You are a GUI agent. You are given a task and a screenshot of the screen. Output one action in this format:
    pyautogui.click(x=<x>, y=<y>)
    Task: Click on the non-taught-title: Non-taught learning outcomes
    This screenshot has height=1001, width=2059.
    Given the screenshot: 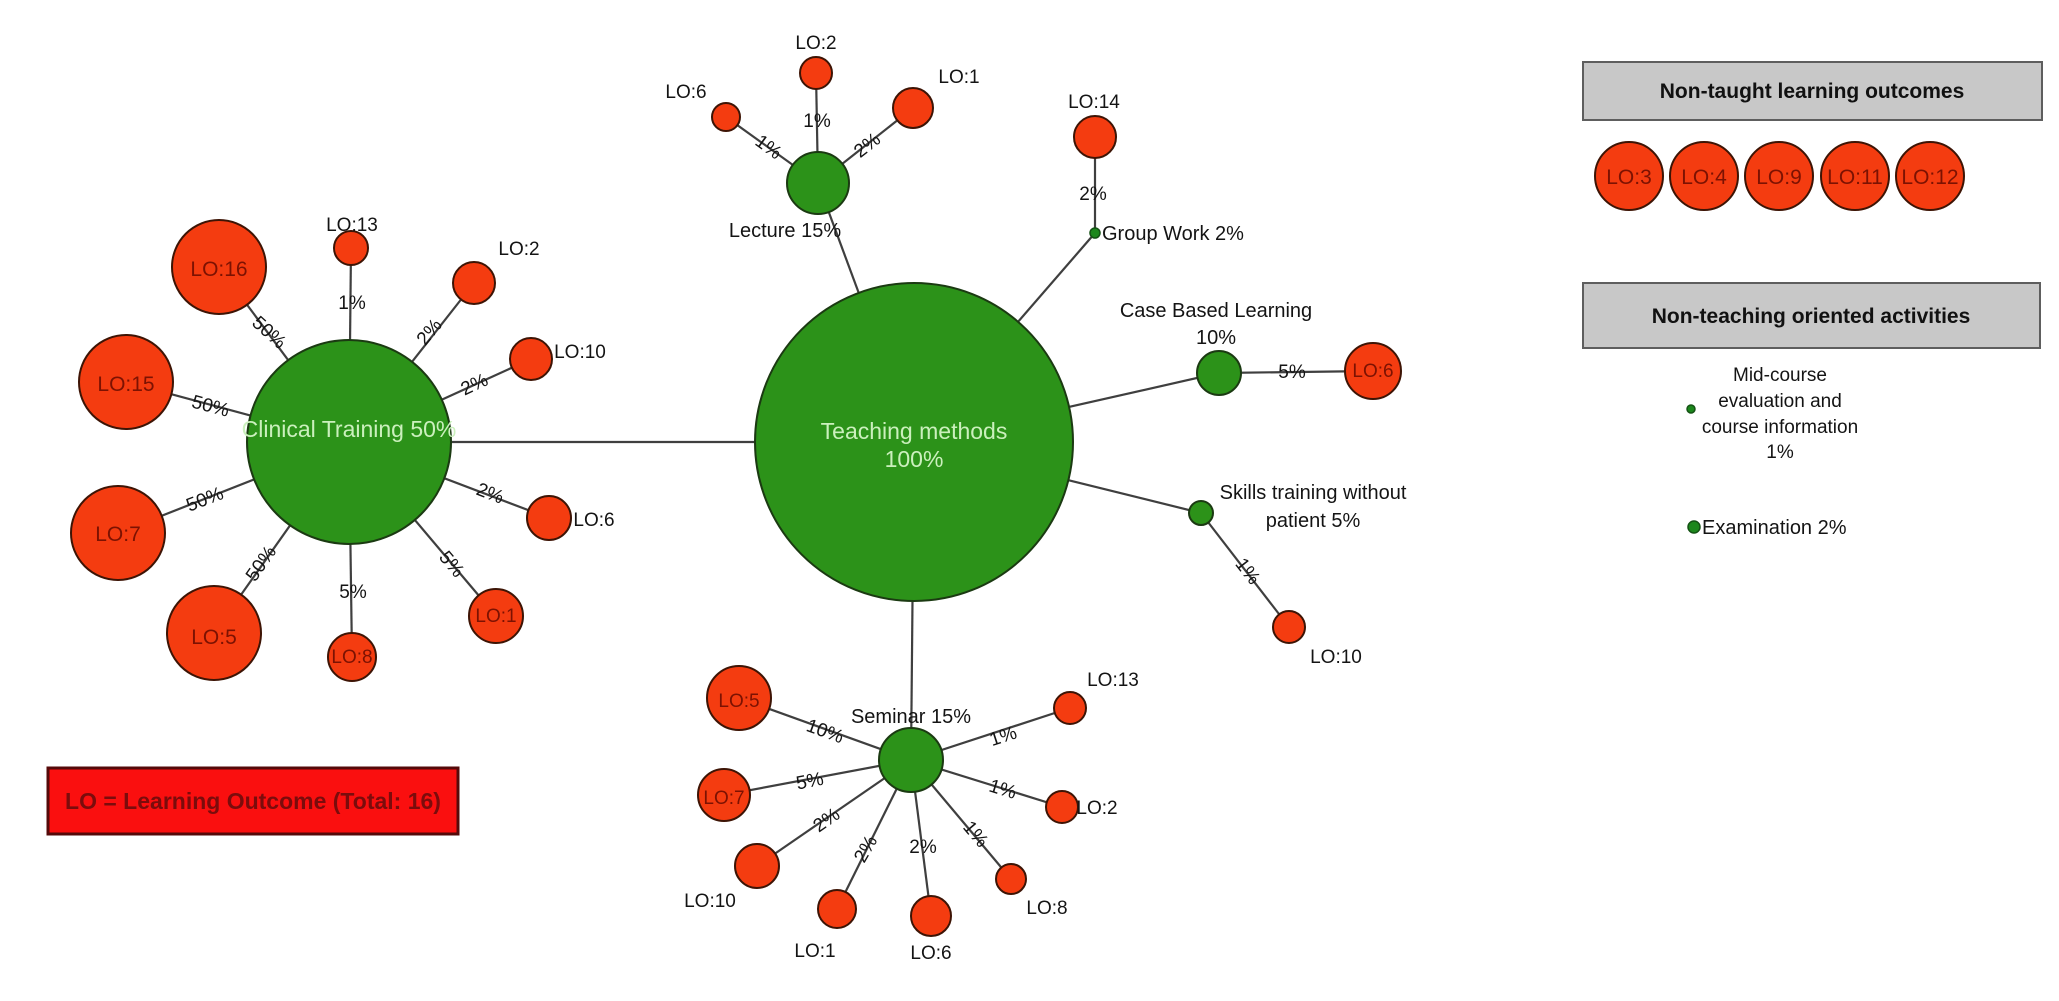 What is the action you would take?
    pyautogui.click(x=1812, y=91)
    